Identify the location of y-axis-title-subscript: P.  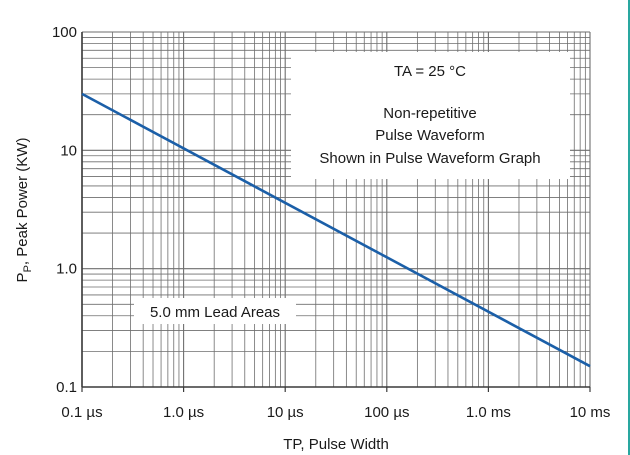
(28, 268).